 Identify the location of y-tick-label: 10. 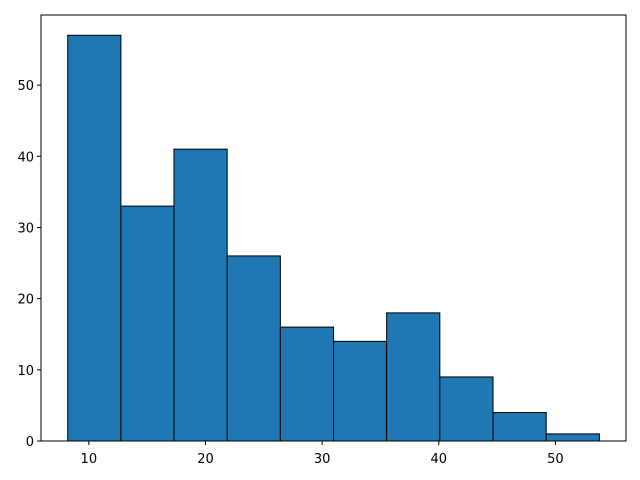
(25, 371).